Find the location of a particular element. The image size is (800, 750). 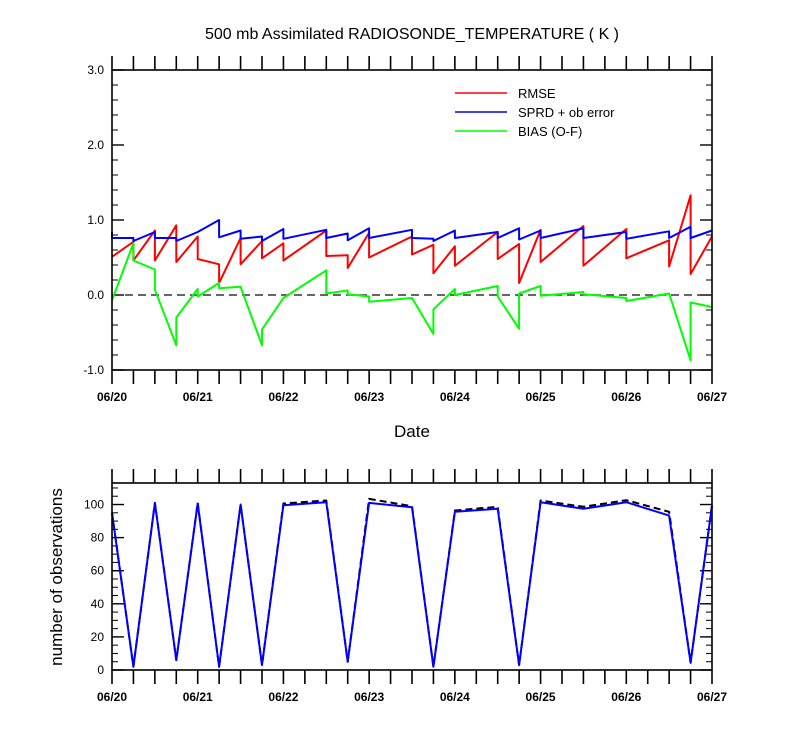

y-axis-title-observations: number of observations is located at coordinates (56, 577).